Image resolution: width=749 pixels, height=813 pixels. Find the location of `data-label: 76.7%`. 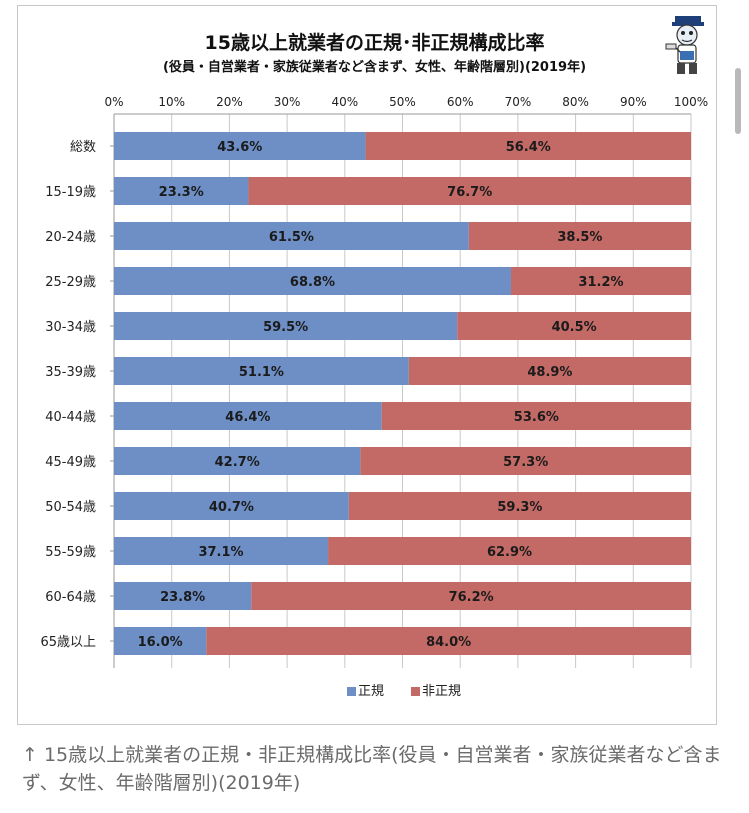

data-label: 76.7% is located at coordinates (469, 192).